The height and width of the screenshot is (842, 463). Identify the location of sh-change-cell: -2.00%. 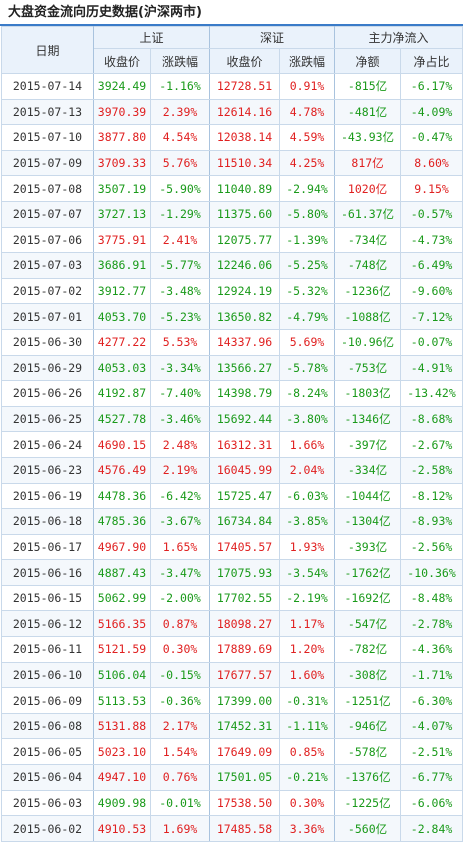
(180, 598).